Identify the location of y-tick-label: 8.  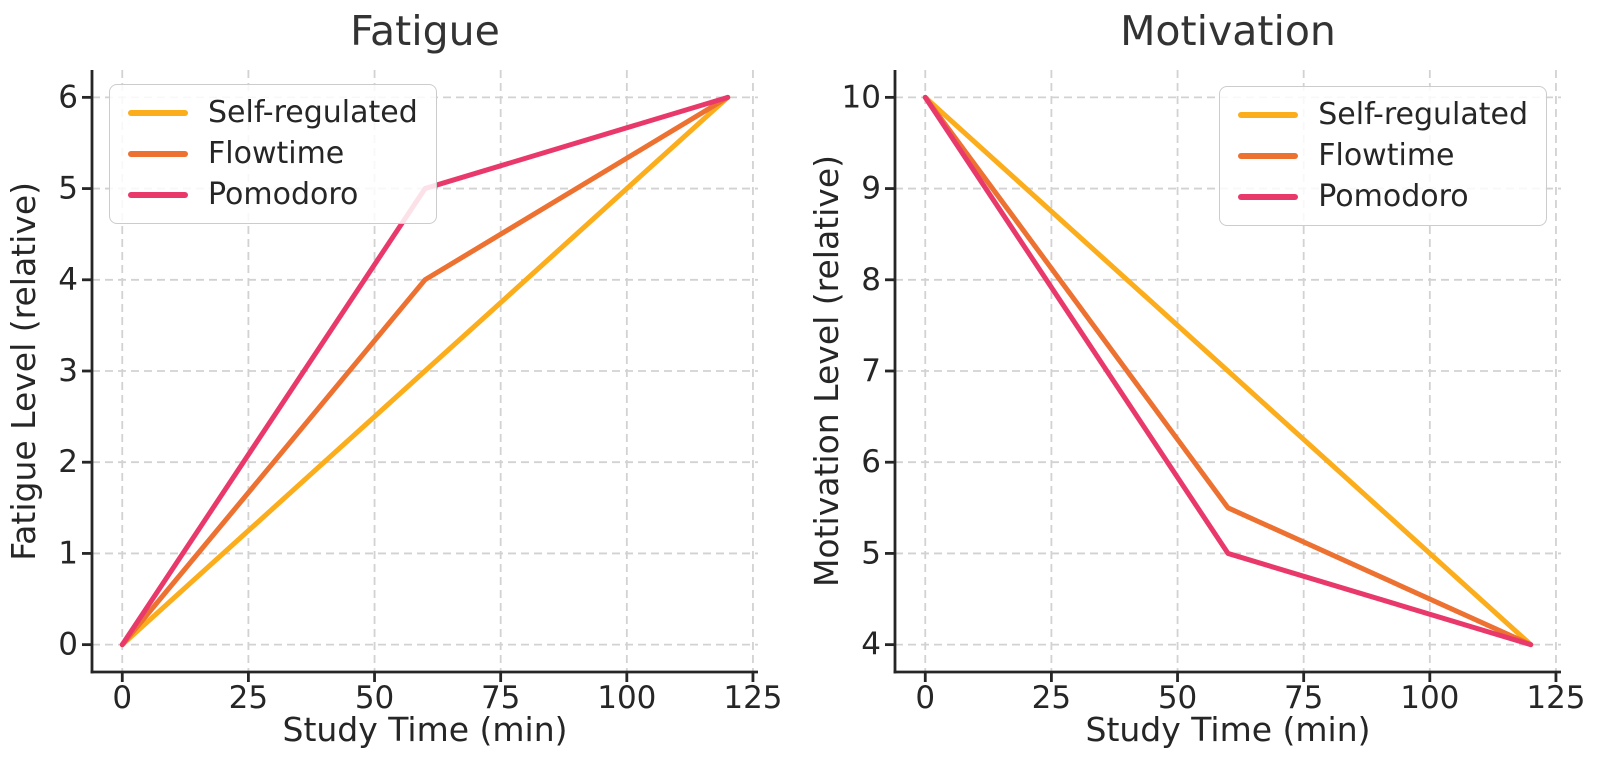
(871, 280).